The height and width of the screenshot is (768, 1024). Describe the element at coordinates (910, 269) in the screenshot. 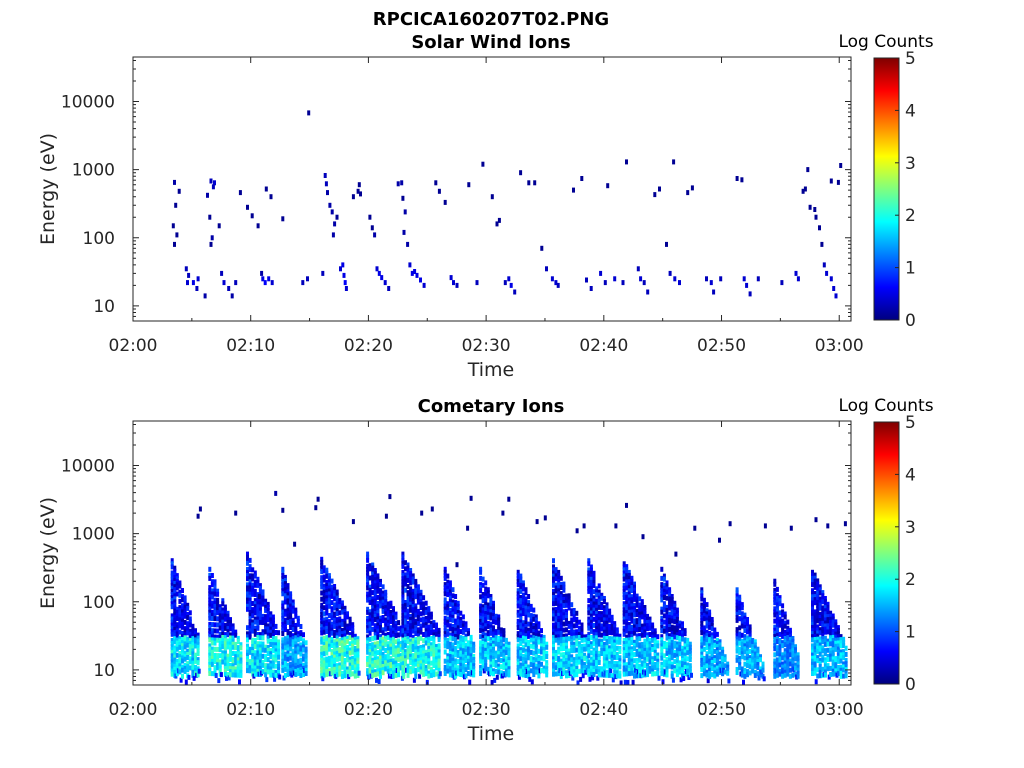

I see `colorbar-tick-label: 1` at that location.